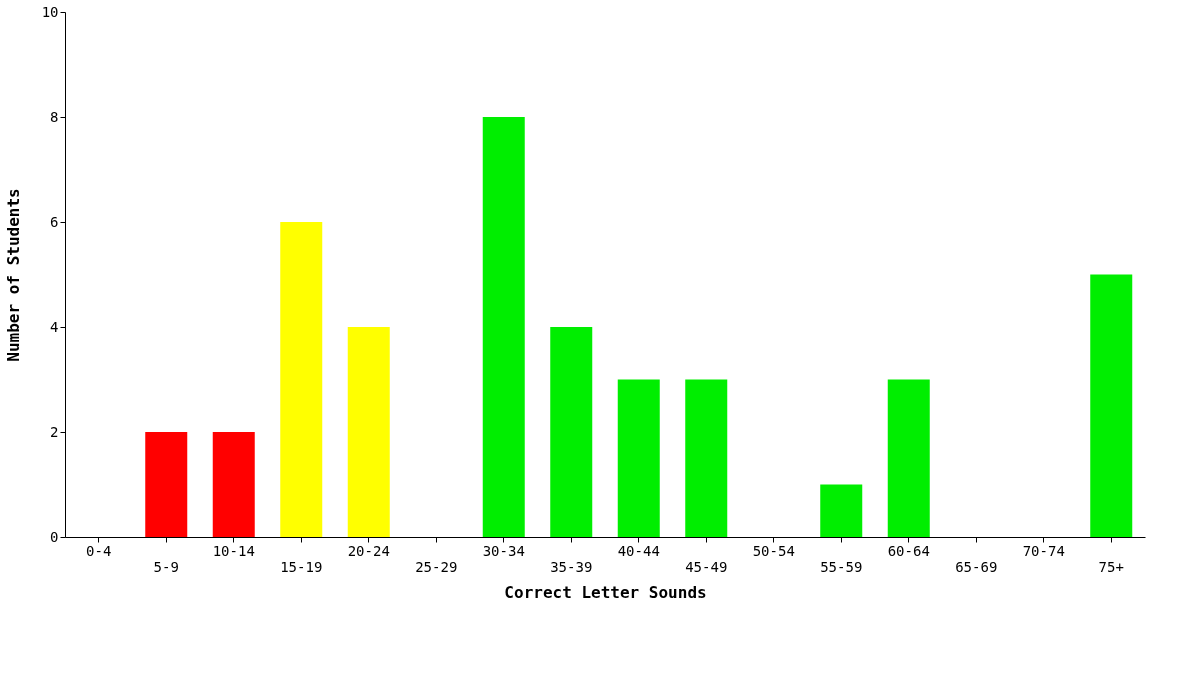 The height and width of the screenshot is (699, 1192). Describe the element at coordinates (638, 550) in the screenshot. I see `x-tick-label: 40-44` at that location.